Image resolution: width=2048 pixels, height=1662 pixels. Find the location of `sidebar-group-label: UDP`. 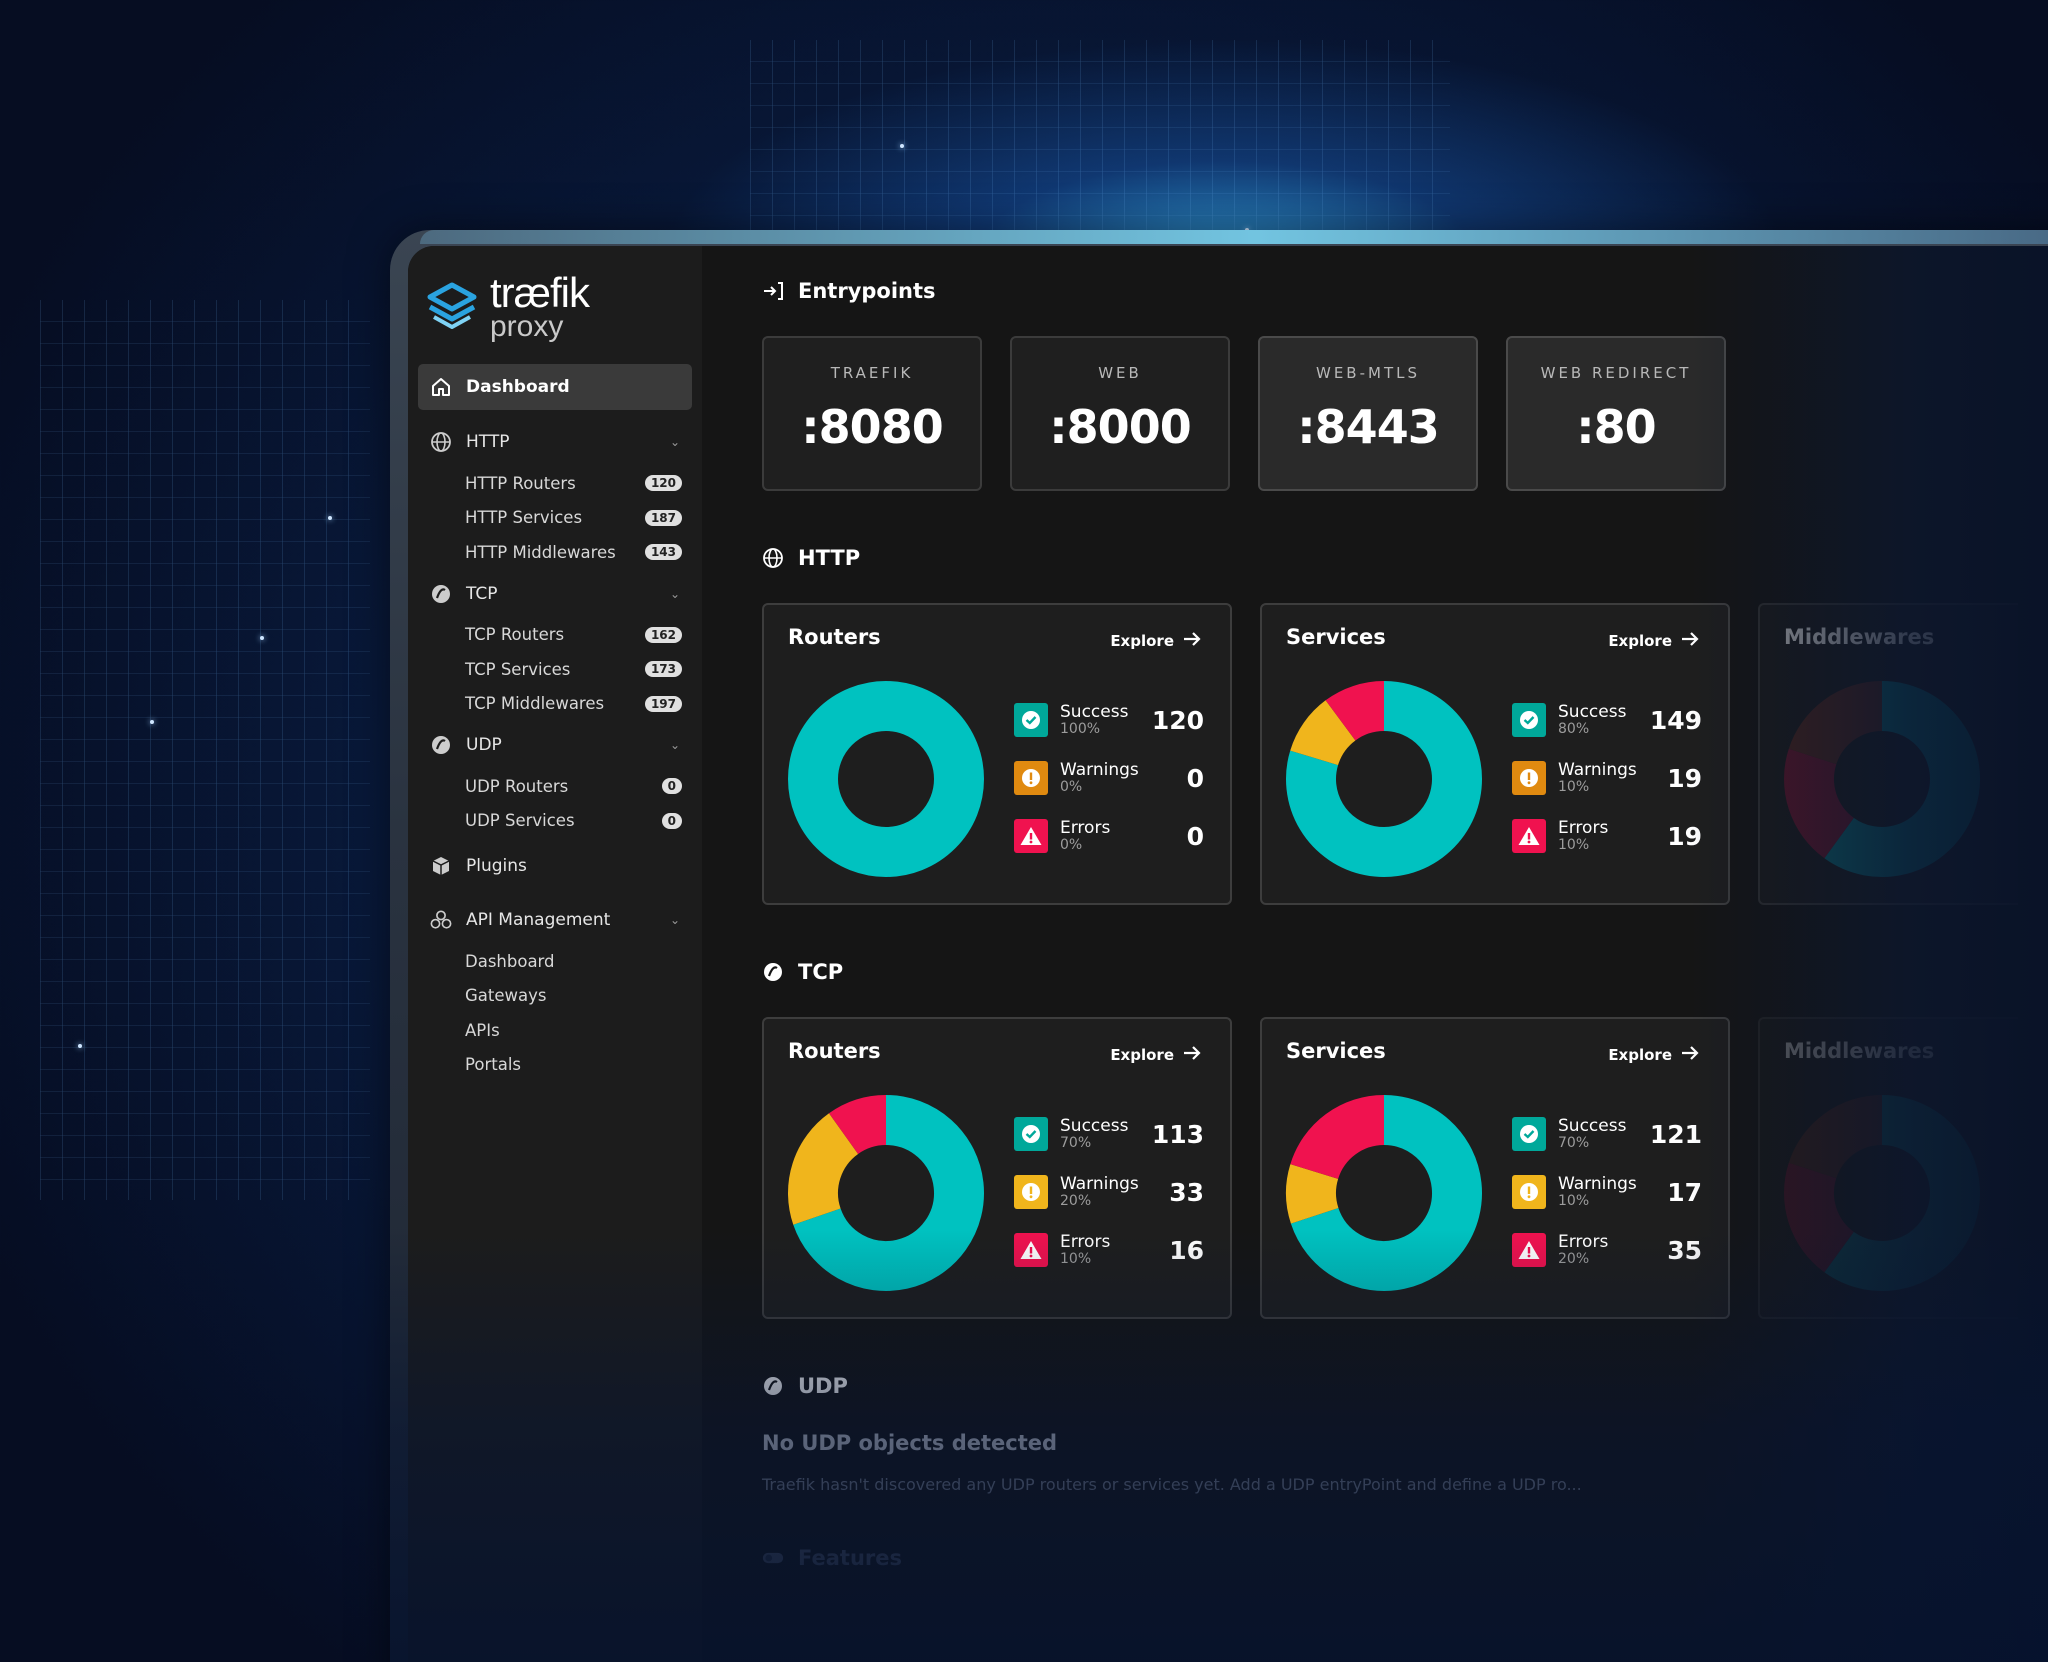

sidebar-group-label: UDP is located at coordinates (484, 745).